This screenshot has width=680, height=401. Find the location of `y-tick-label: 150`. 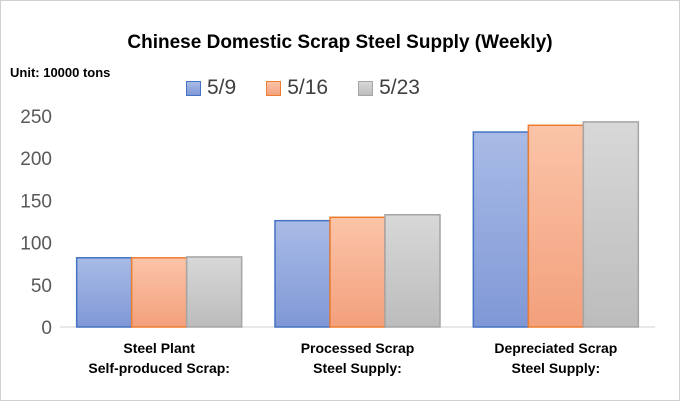

y-tick-label: 150 is located at coordinates (36, 201).